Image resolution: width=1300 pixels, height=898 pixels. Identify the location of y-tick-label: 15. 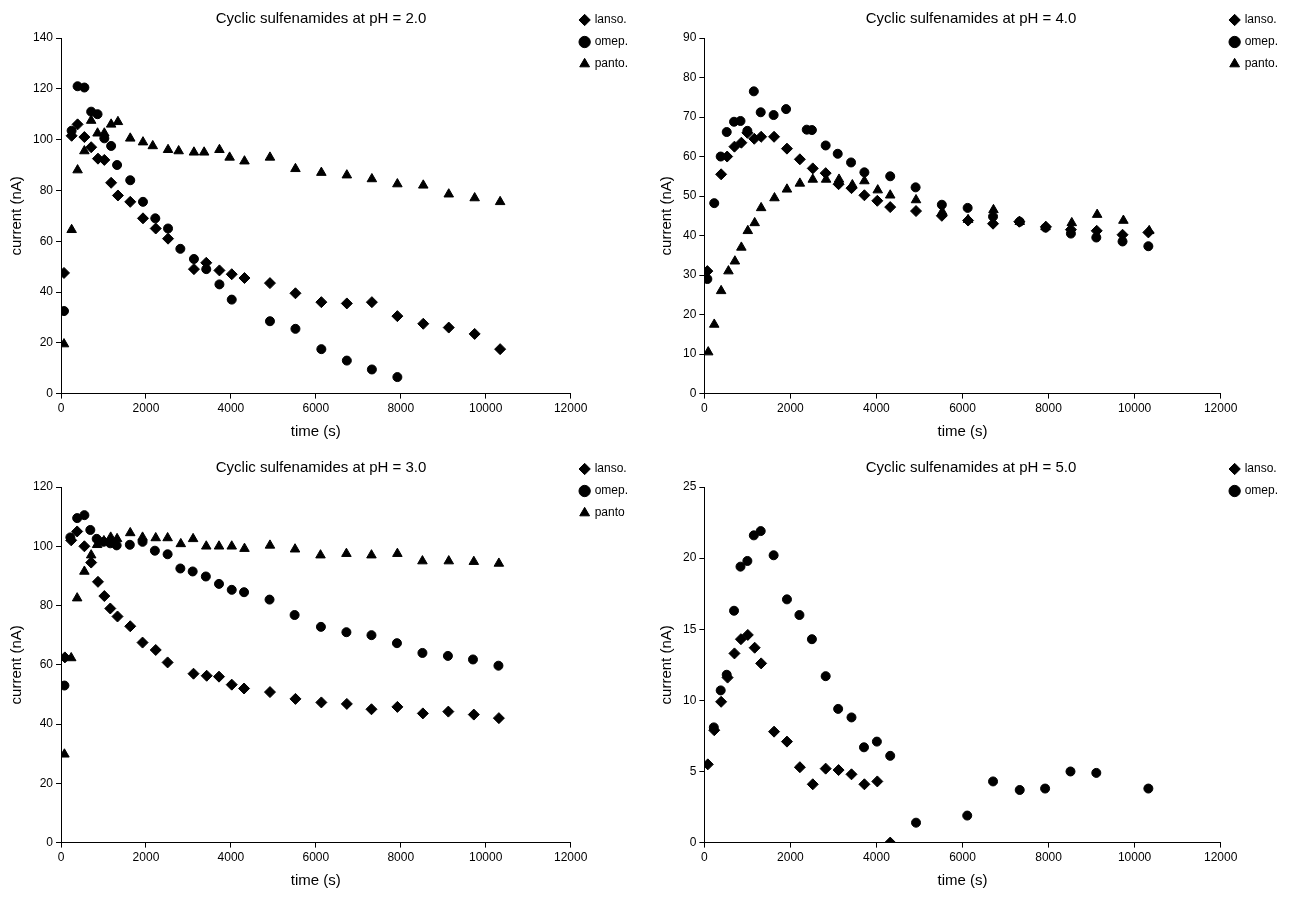
(689, 628).